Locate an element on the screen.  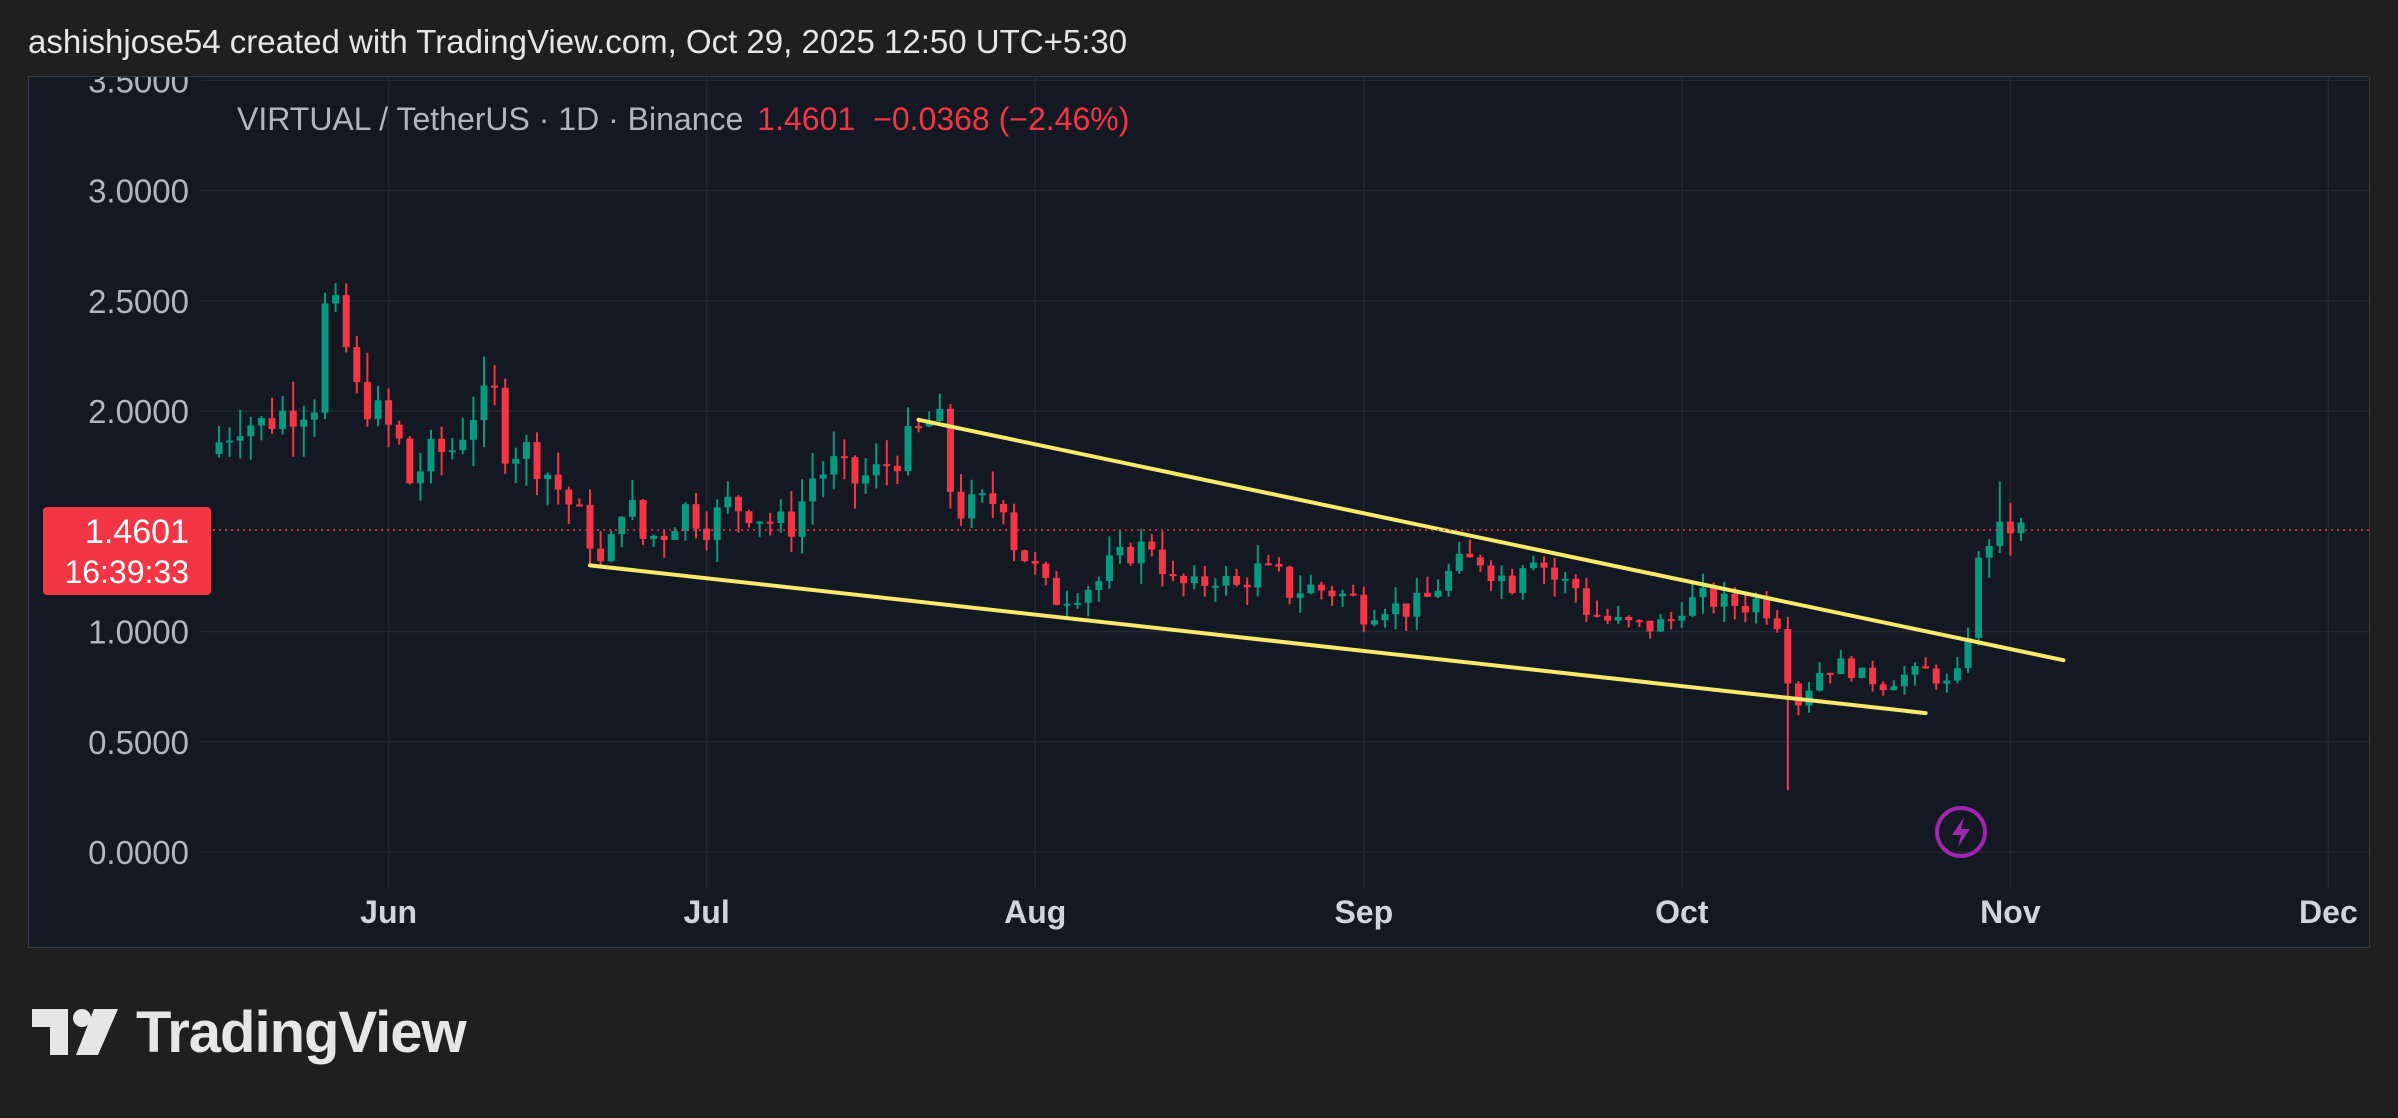
last-price-label: 1.4601 16:39:33 is located at coordinates (127, 551).